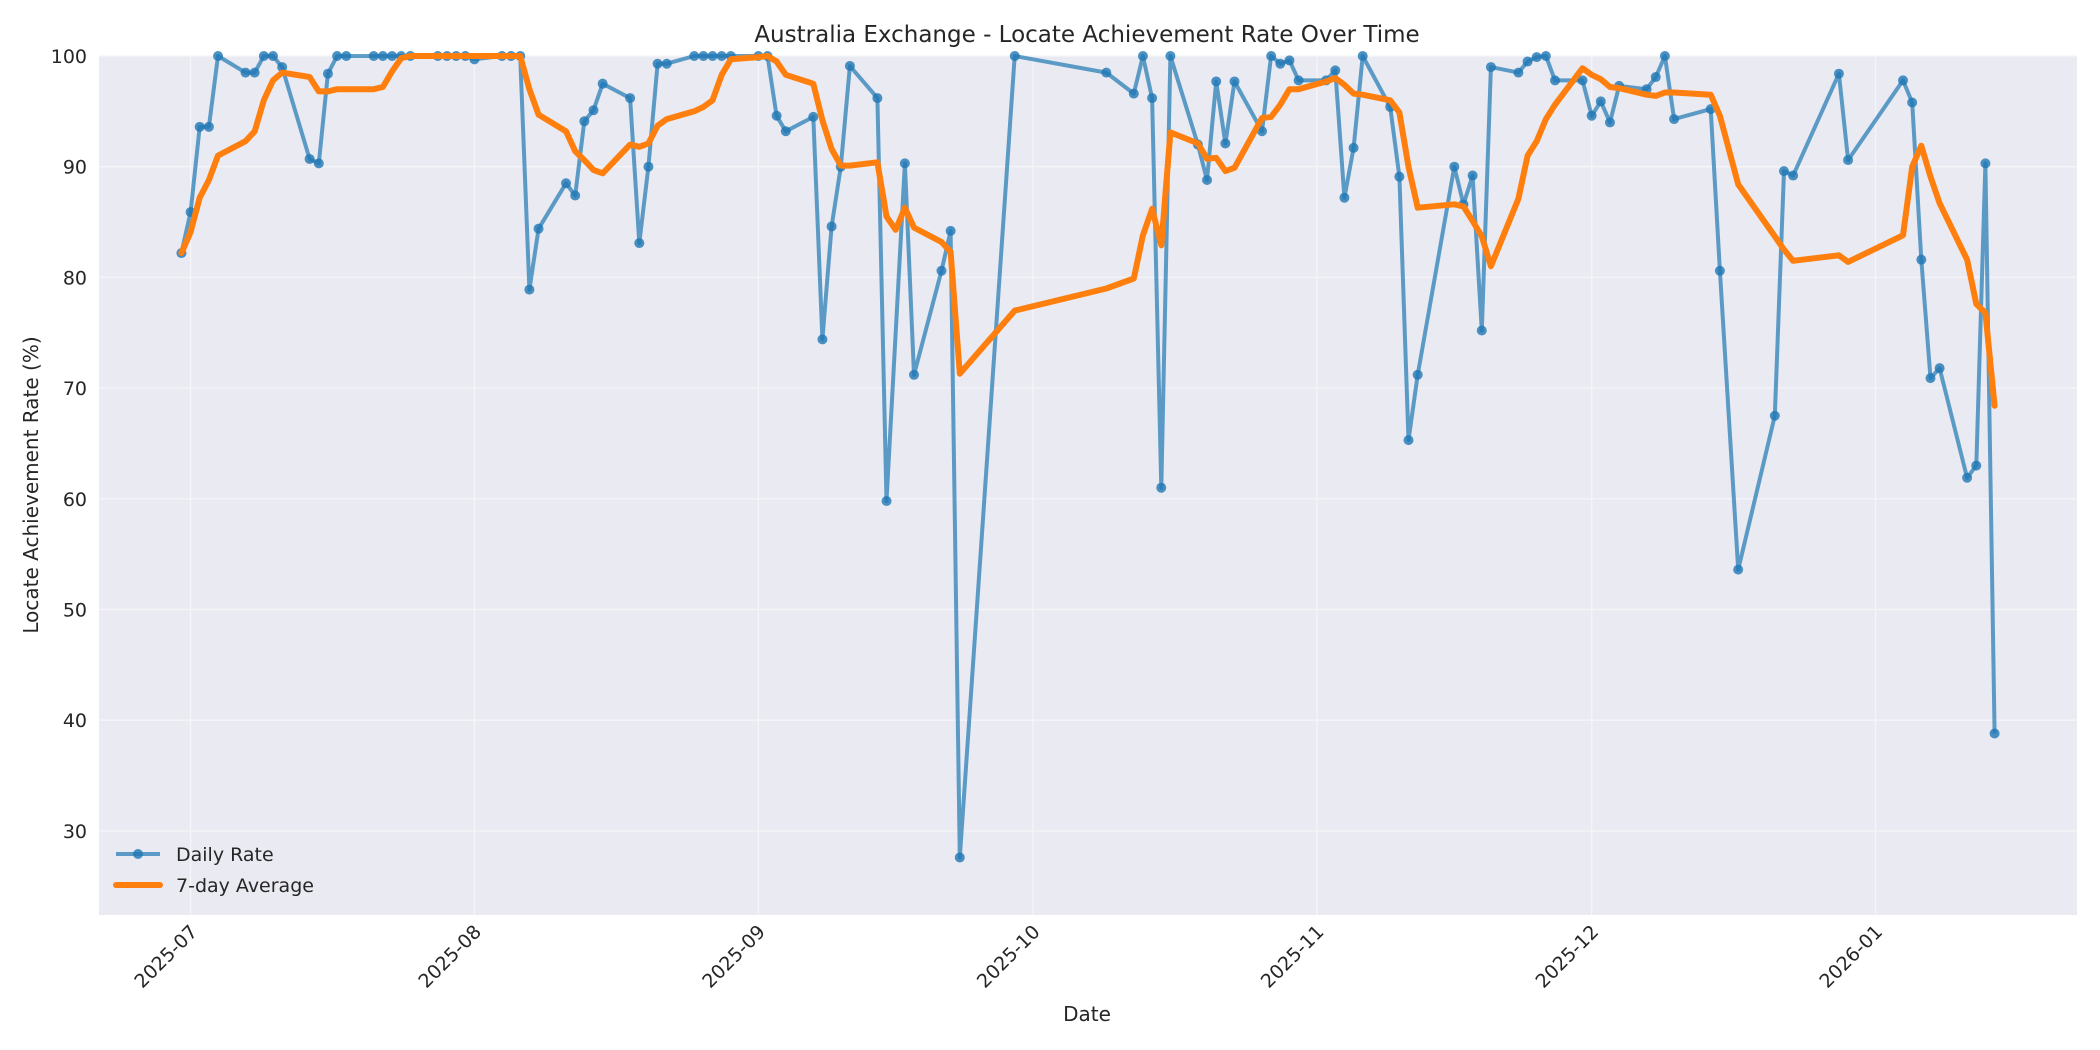  What do you see at coordinates (31, 484) in the screenshot?
I see `y-axis-label: Locate Achievement Rate (%)` at bounding box center [31, 484].